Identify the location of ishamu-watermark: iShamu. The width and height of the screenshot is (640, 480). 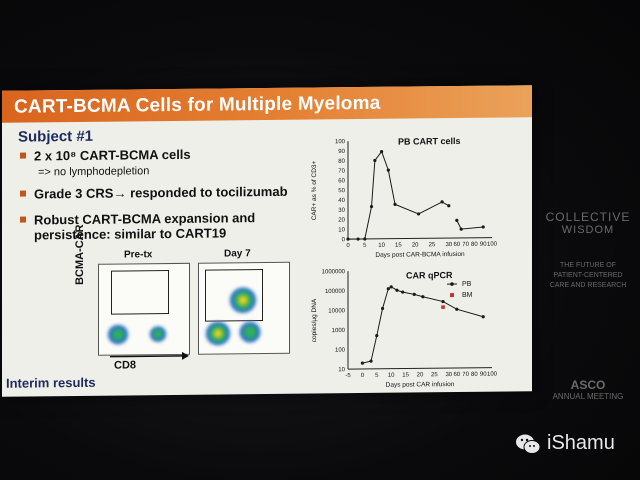
(565, 443).